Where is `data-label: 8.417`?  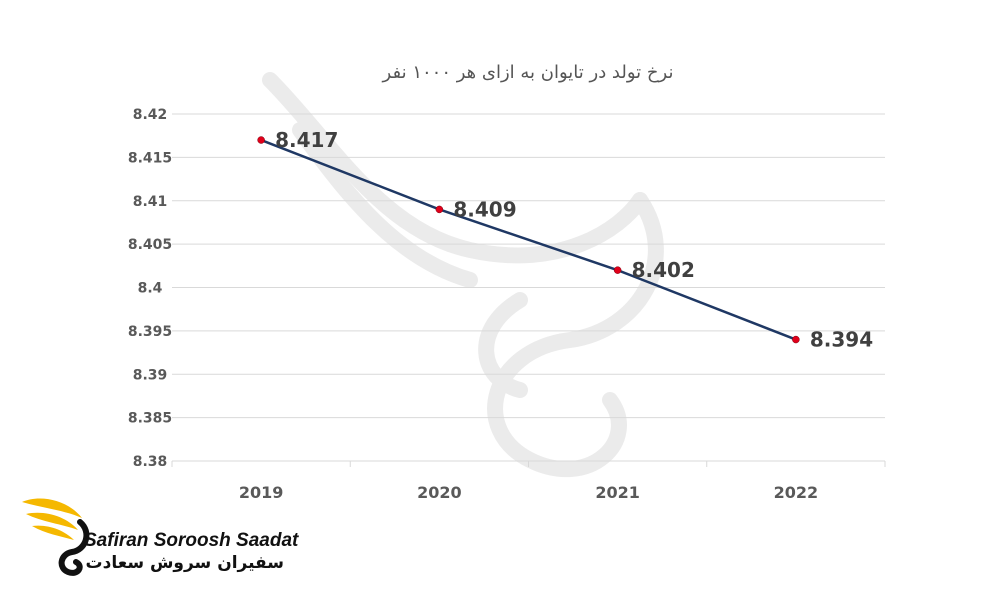
data-label: 8.417 is located at coordinates (306, 140).